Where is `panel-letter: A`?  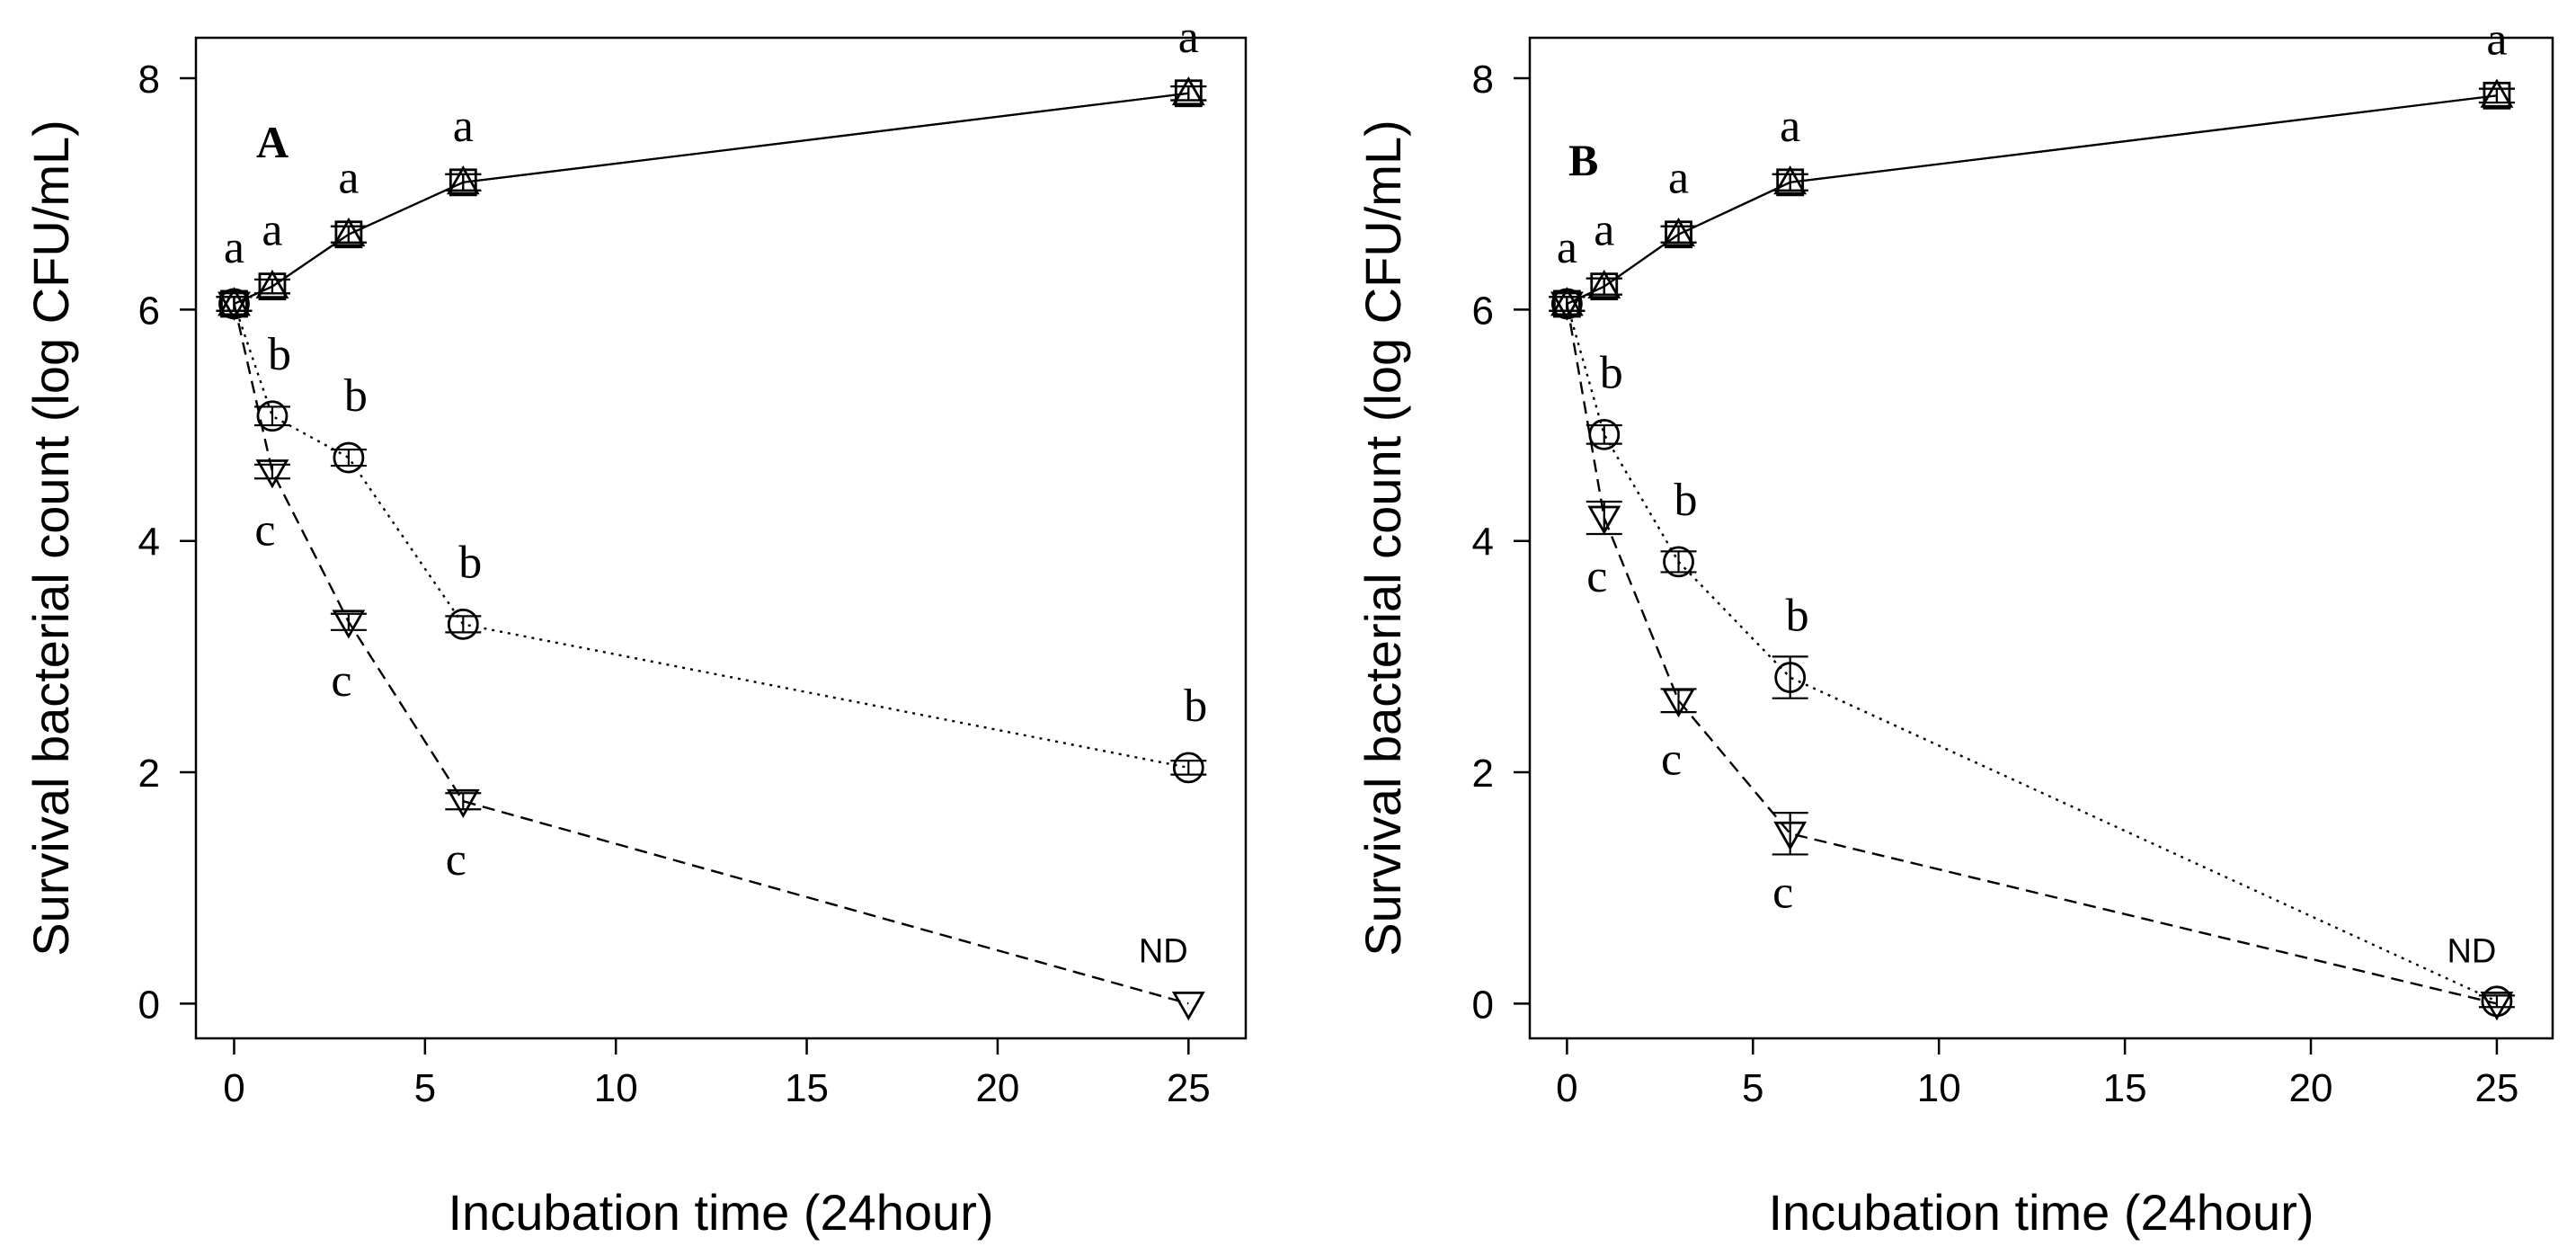 panel-letter: A is located at coordinates (272, 142).